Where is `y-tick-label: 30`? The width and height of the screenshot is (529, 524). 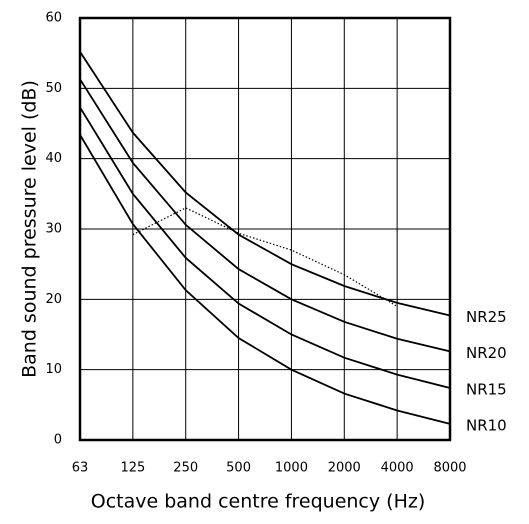
y-tick-label: 30 is located at coordinates (53, 229).